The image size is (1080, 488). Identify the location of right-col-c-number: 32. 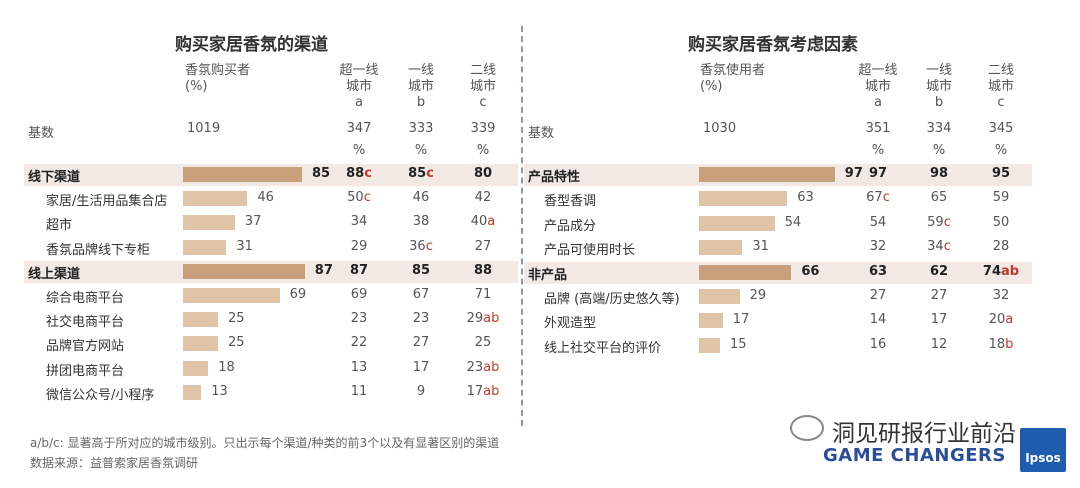
(1001, 295).